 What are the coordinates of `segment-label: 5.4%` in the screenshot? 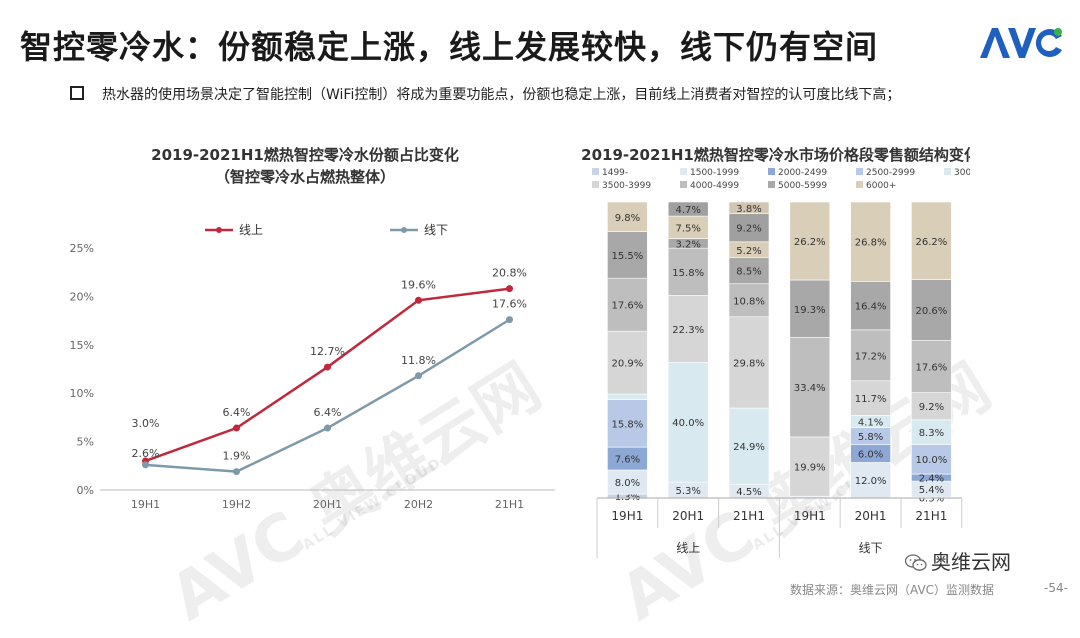 It's located at (931, 490).